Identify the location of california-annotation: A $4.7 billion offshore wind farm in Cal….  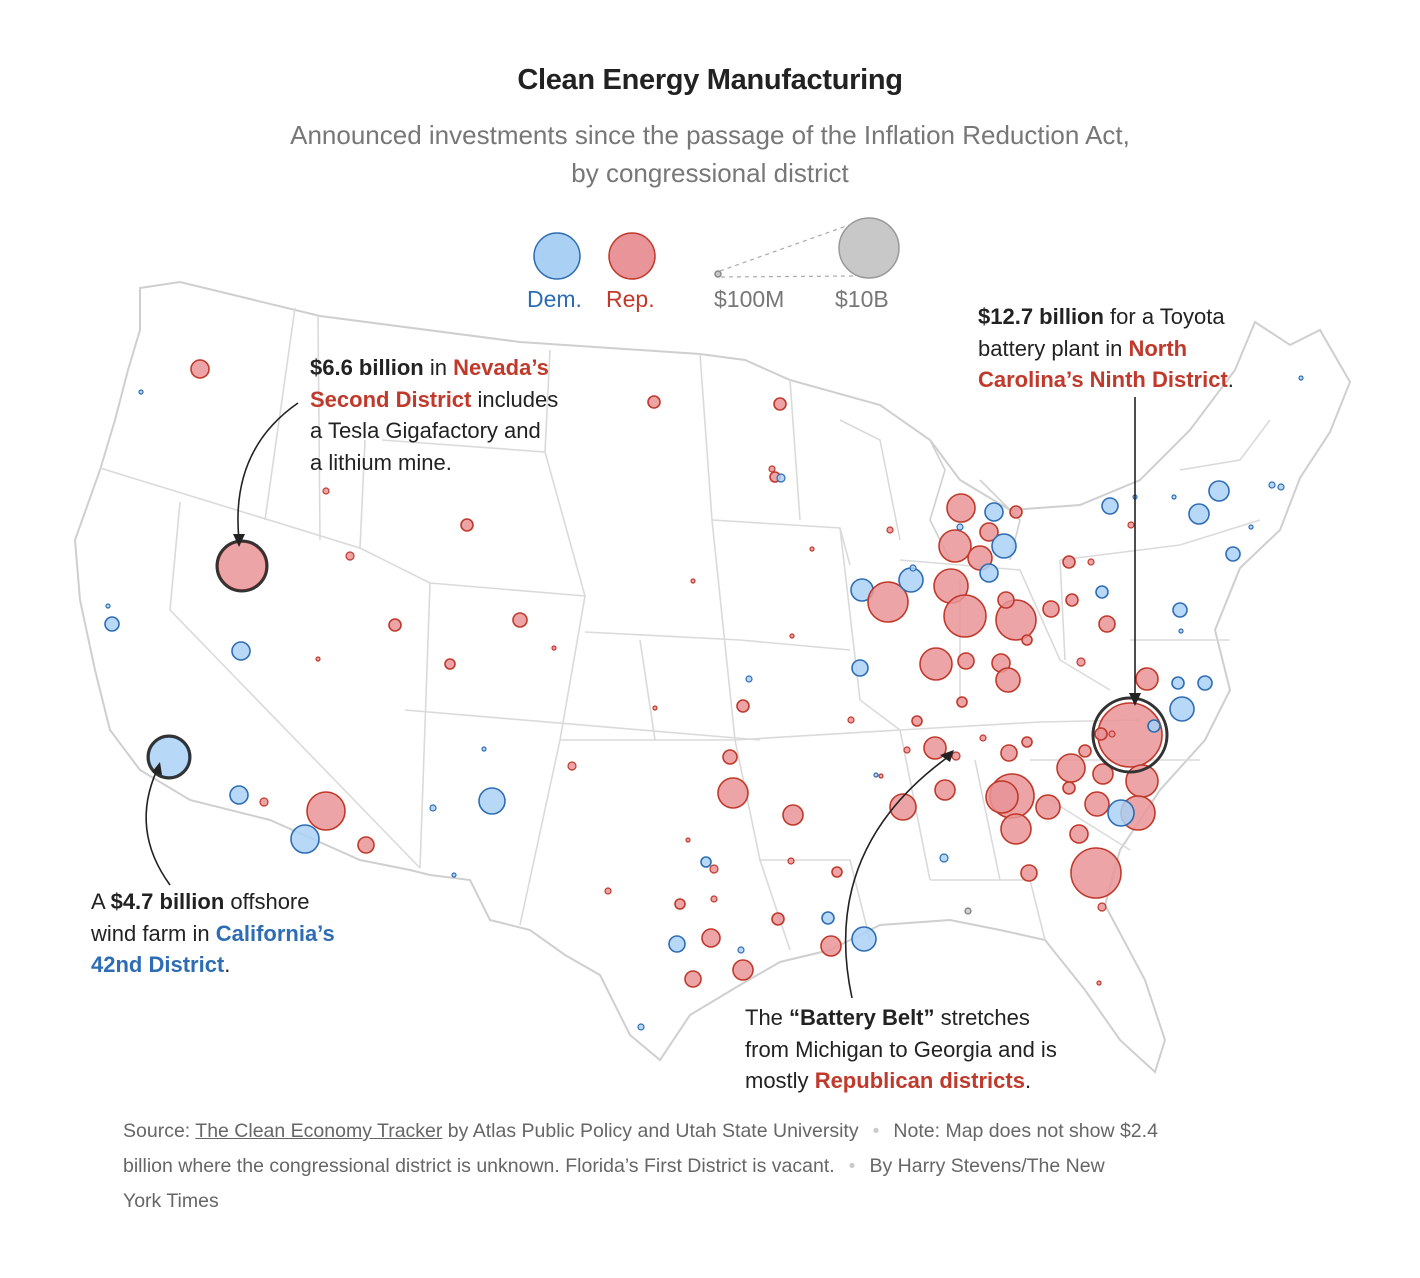
(213, 933).